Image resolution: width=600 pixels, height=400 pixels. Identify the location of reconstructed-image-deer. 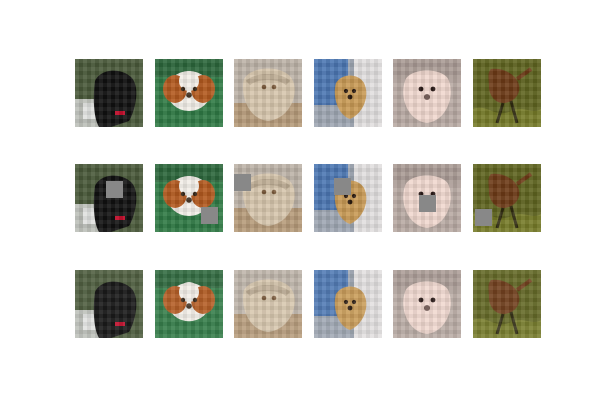
(507, 304).